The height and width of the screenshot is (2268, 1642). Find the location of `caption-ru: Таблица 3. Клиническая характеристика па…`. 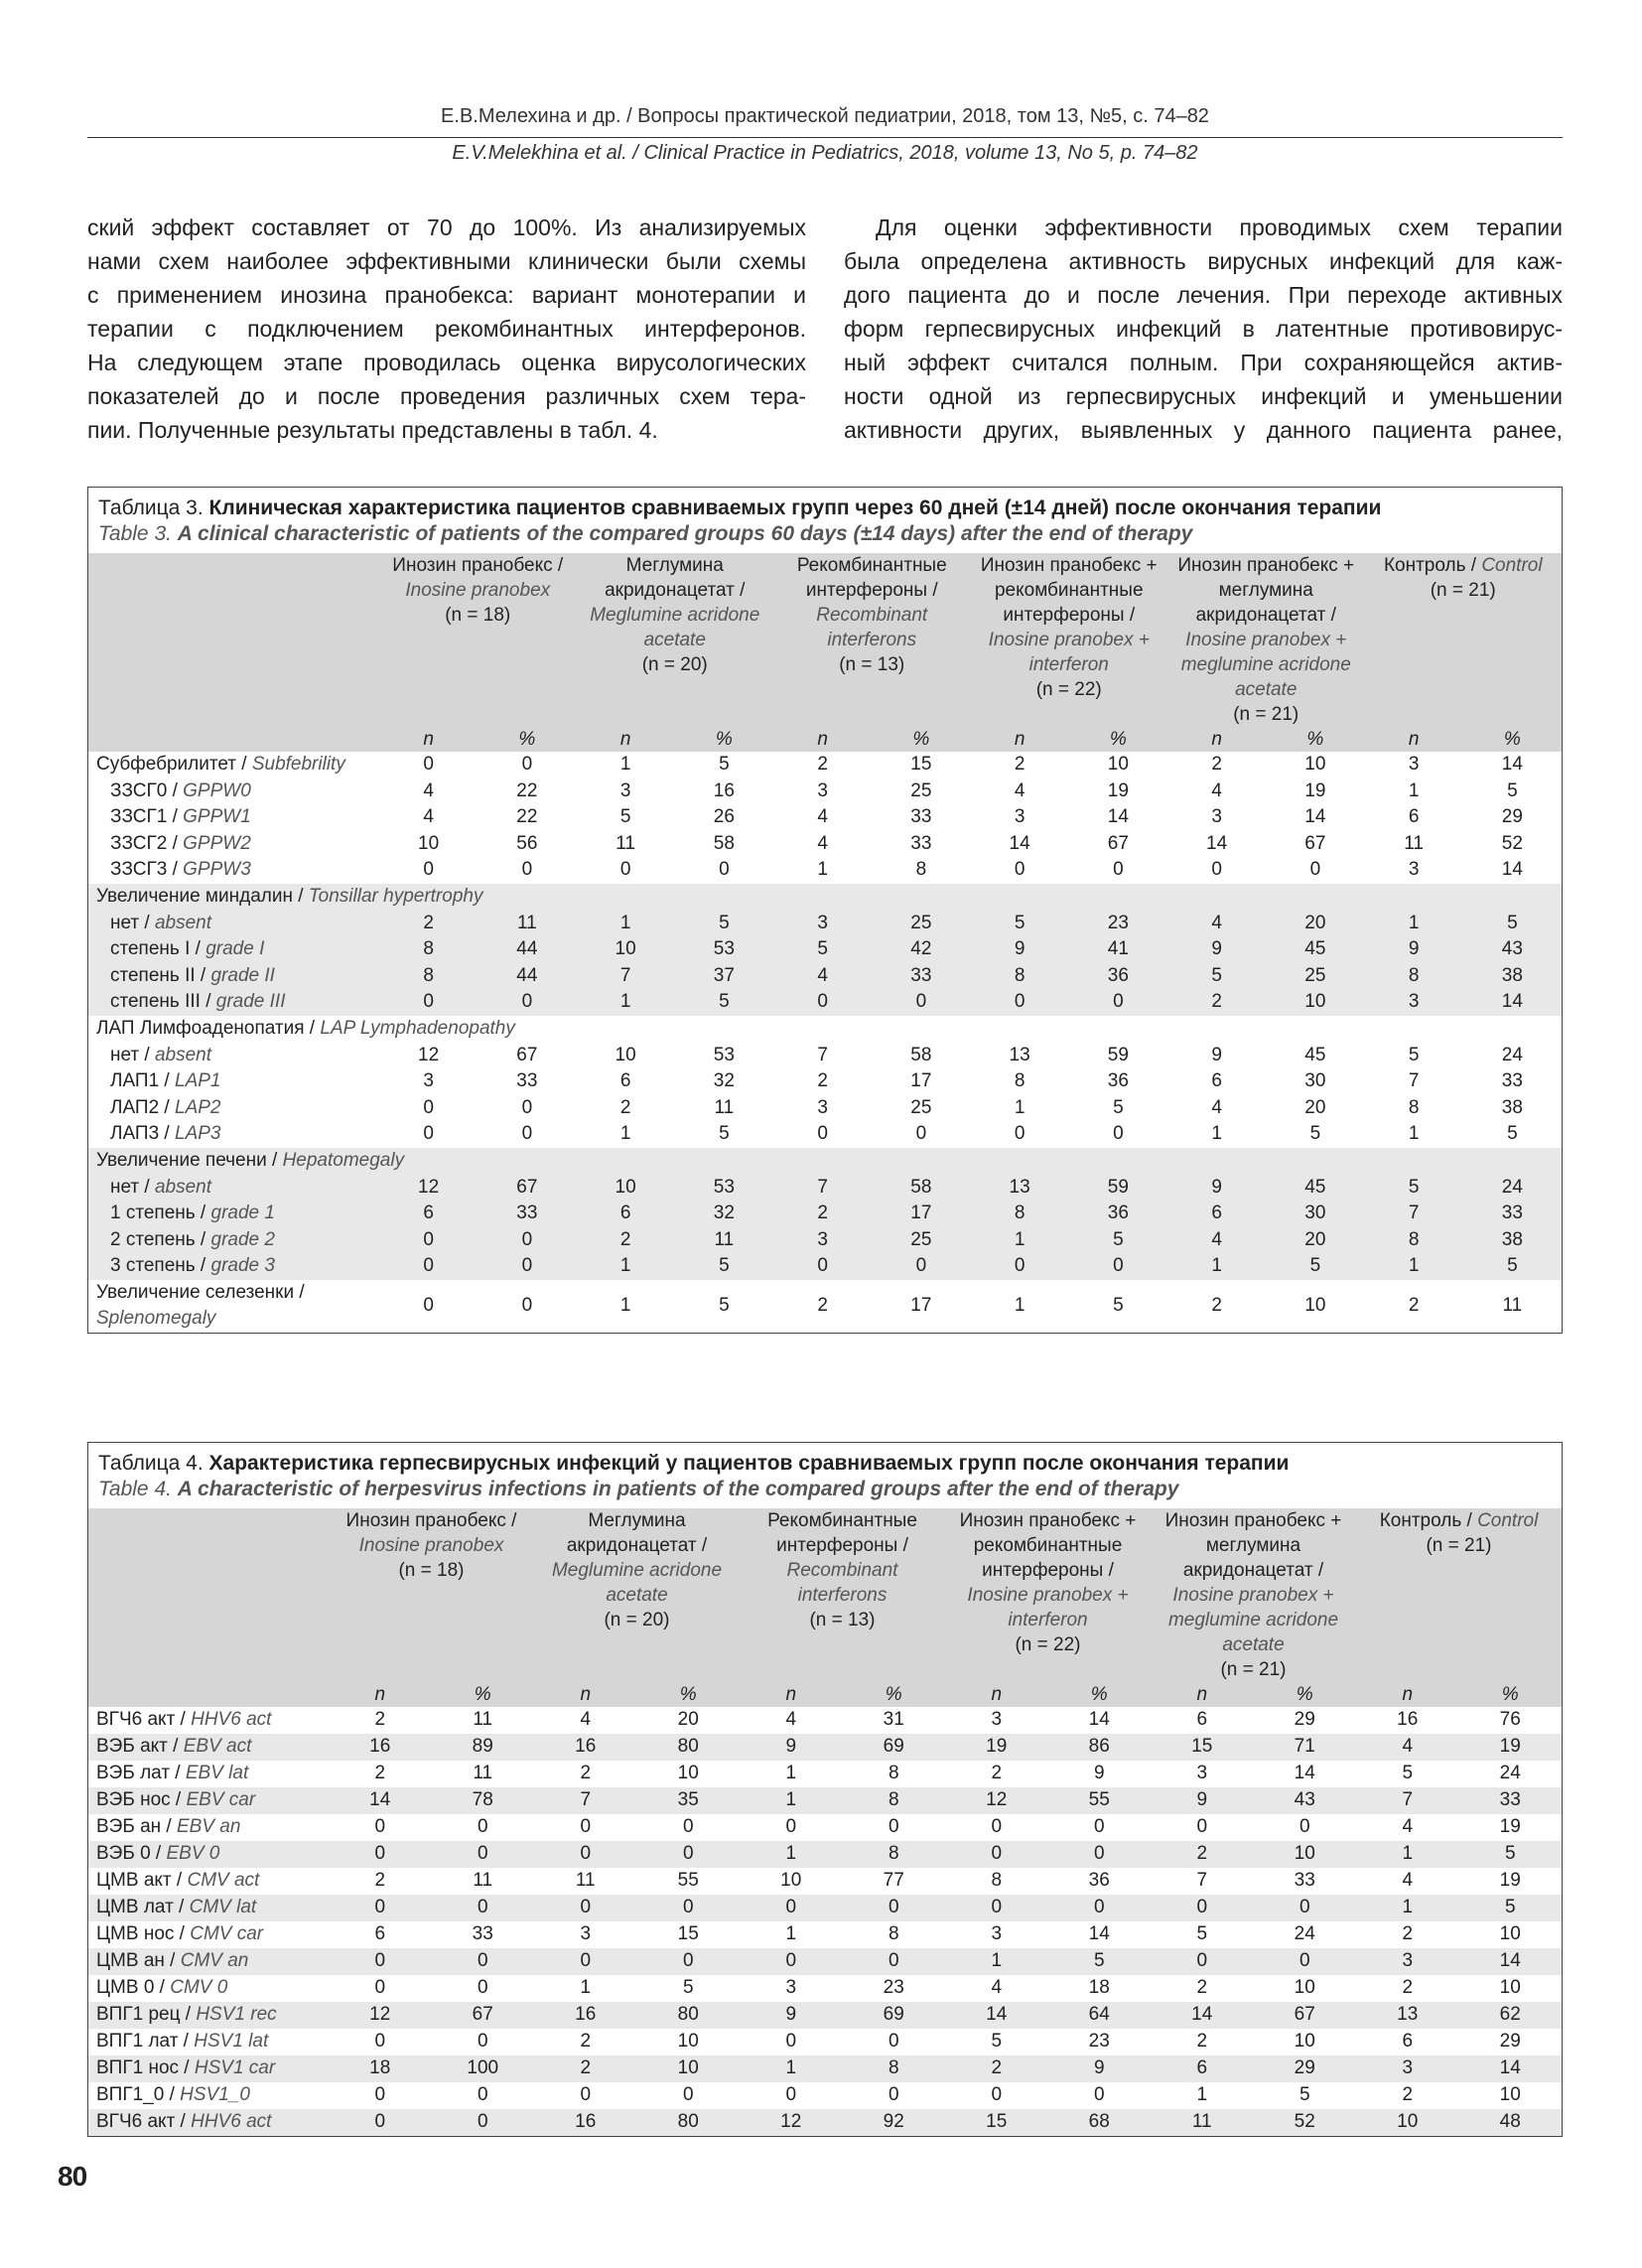

caption-ru: Таблица 3. Клиническая характеристика па… is located at coordinates (825, 508).